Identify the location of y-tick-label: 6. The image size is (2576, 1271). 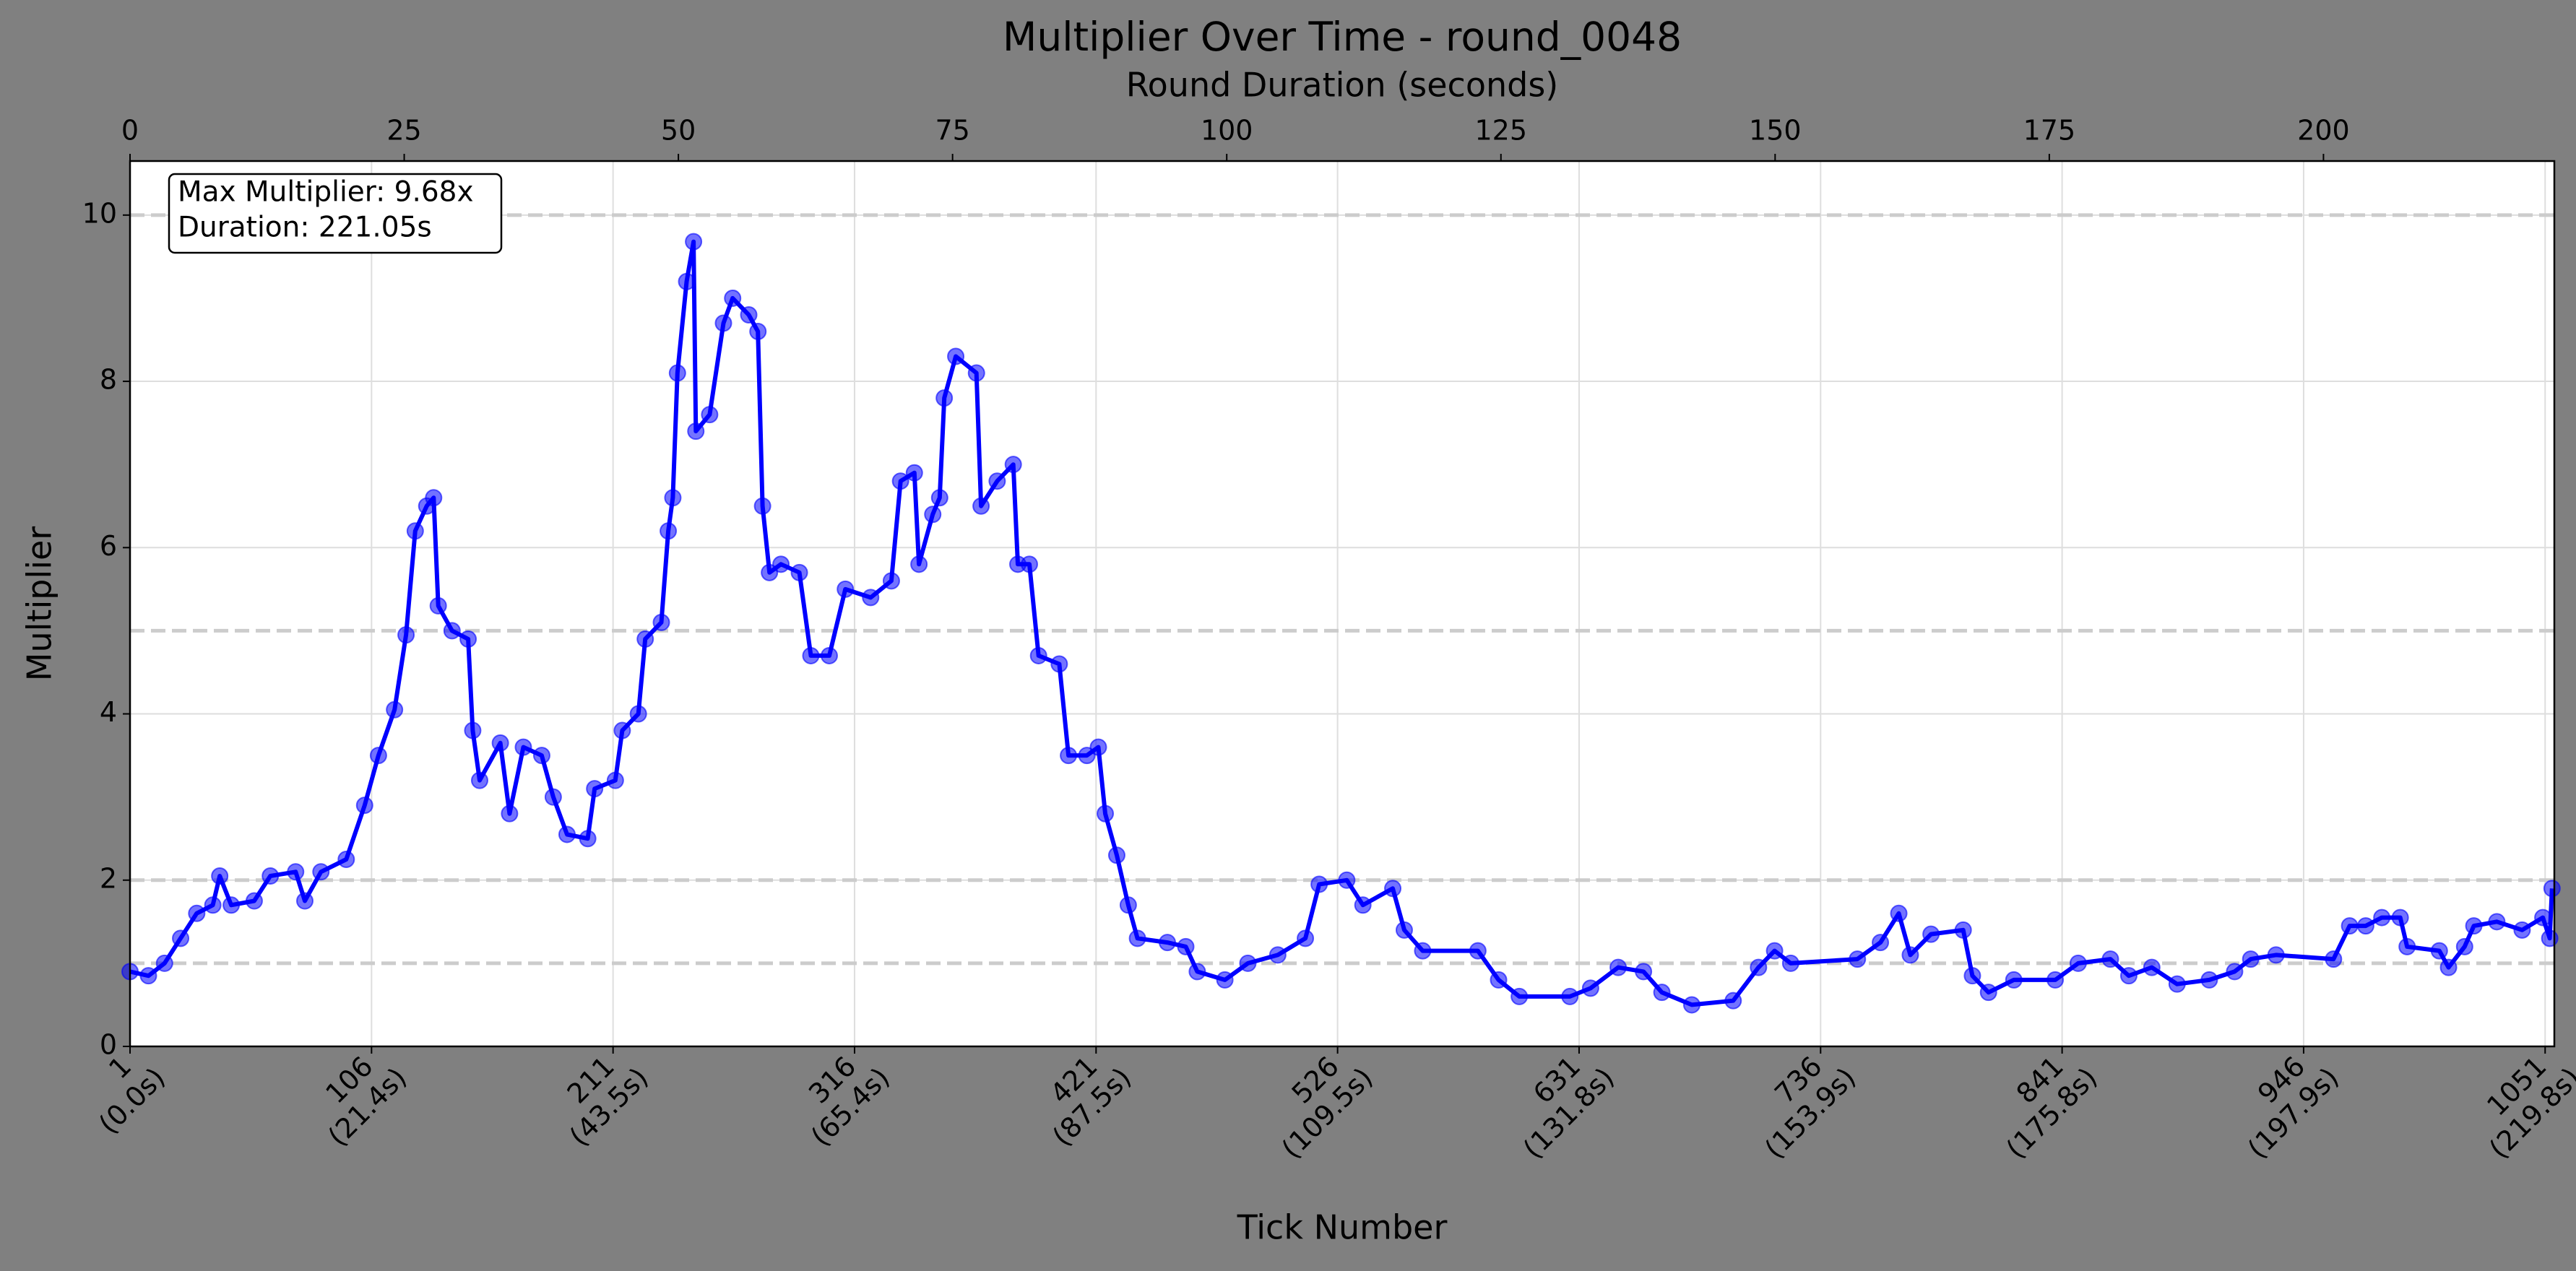
(109, 546).